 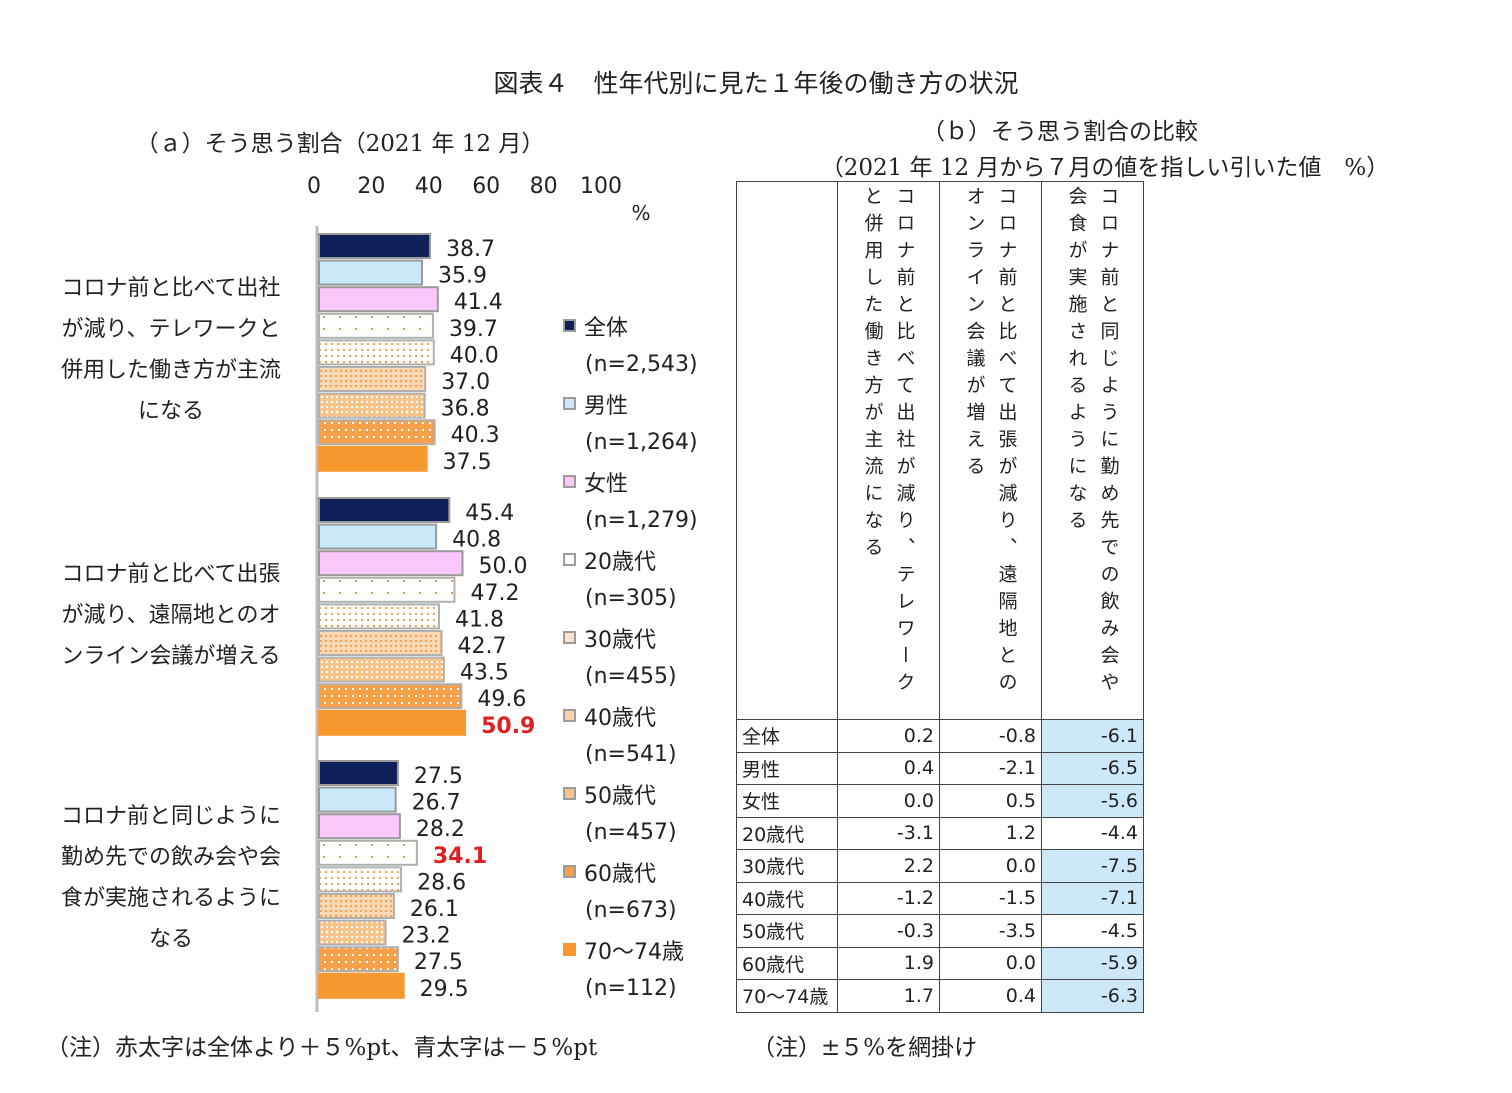 What do you see at coordinates (990, 801) in the screenshot?
I see `table-cell: 0.5` at bounding box center [990, 801].